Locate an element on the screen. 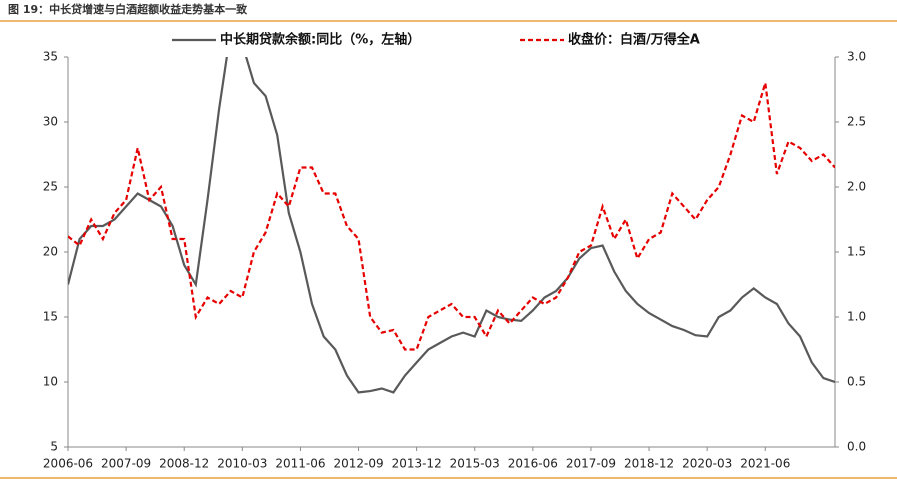 The height and width of the screenshot is (483, 897). x-tick-label: 2015-03 is located at coordinates (475, 464).